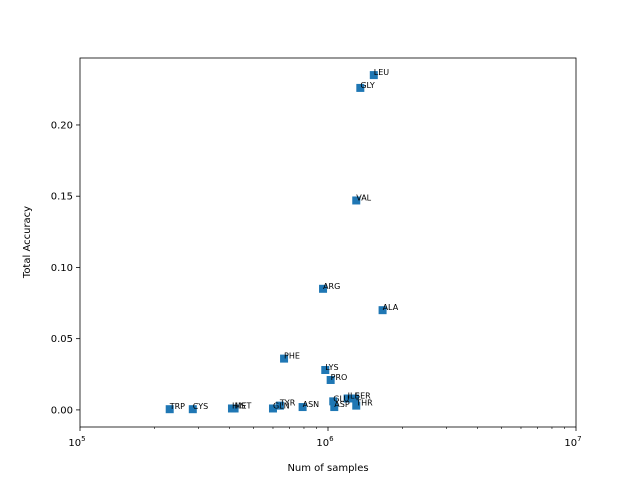 The width and height of the screenshot is (640, 480). Describe the element at coordinates (62, 125) in the screenshot. I see `y-tick-label: 0.20` at that location.